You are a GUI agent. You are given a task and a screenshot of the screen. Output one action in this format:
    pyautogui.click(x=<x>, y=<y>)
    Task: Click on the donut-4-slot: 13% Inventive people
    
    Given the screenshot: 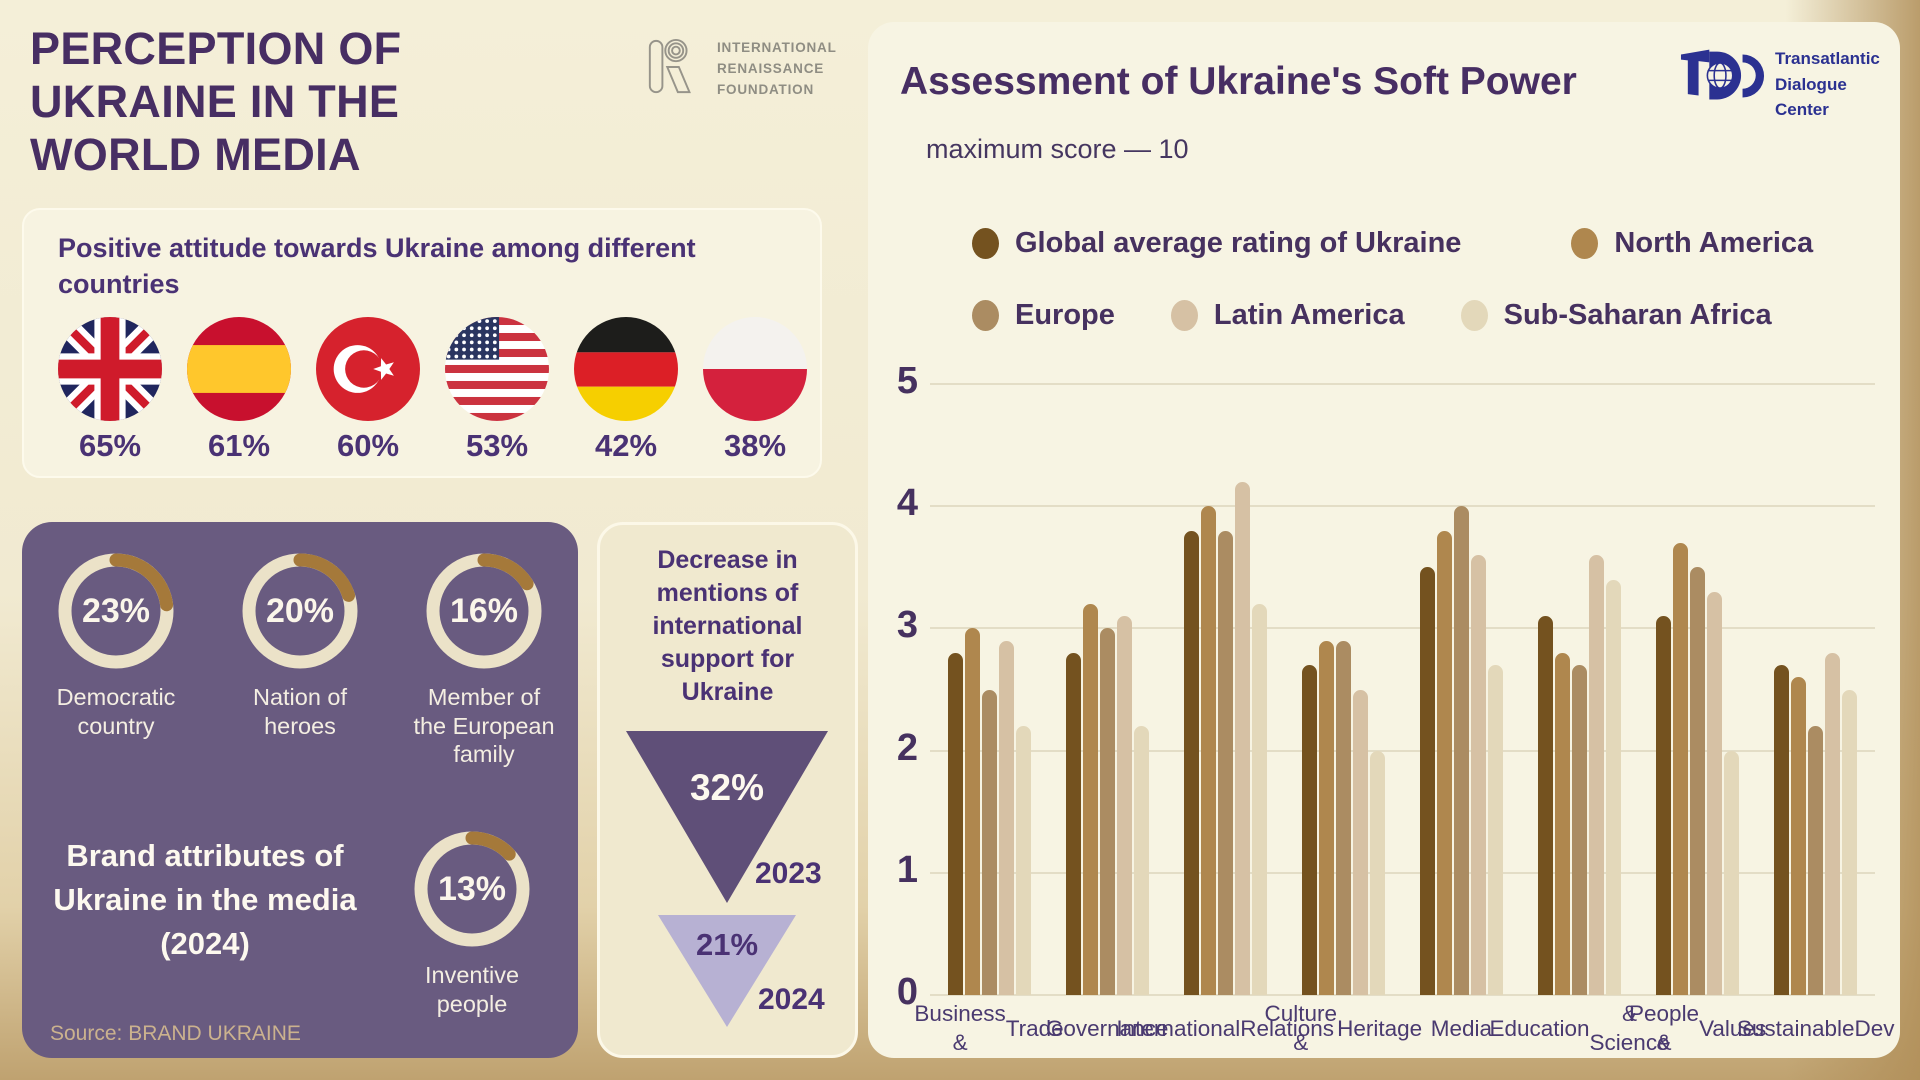 What is the action you would take?
    pyautogui.click(x=472, y=924)
    